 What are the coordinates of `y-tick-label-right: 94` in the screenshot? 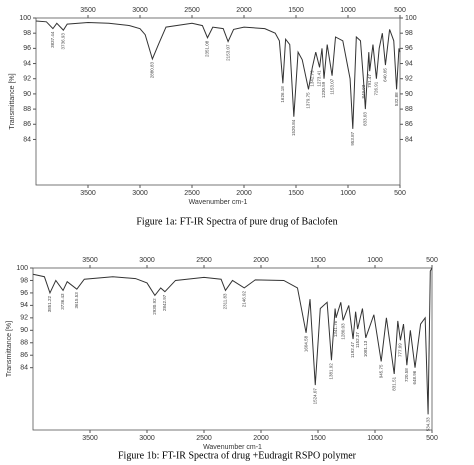 It's located at (409, 63).